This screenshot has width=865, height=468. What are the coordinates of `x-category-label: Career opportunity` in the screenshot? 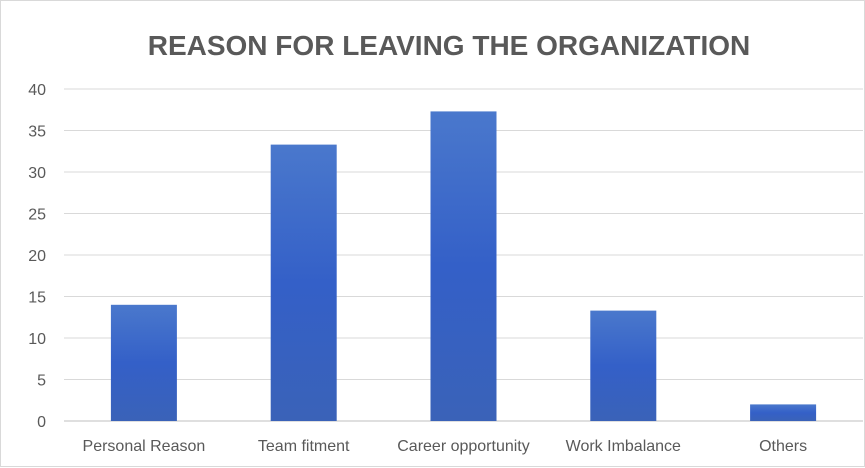 It's located at (463, 446).